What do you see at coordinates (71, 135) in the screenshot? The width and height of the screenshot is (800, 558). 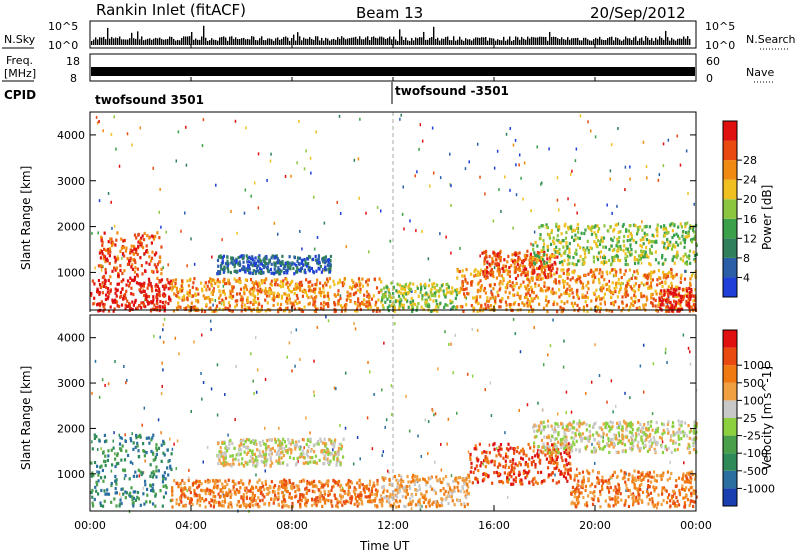 I see `y-tick-label: 4000` at bounding box center [71, 135].